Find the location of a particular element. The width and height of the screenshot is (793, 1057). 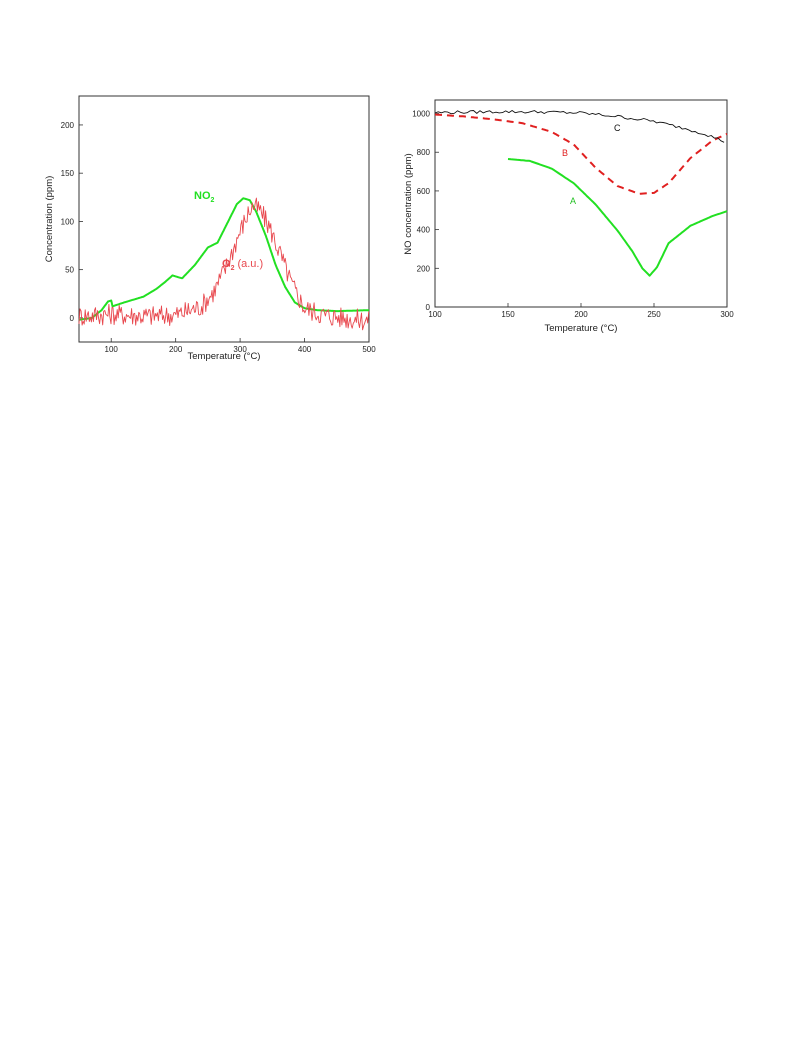

left-series-0-line is located at coordinates (224, 259).